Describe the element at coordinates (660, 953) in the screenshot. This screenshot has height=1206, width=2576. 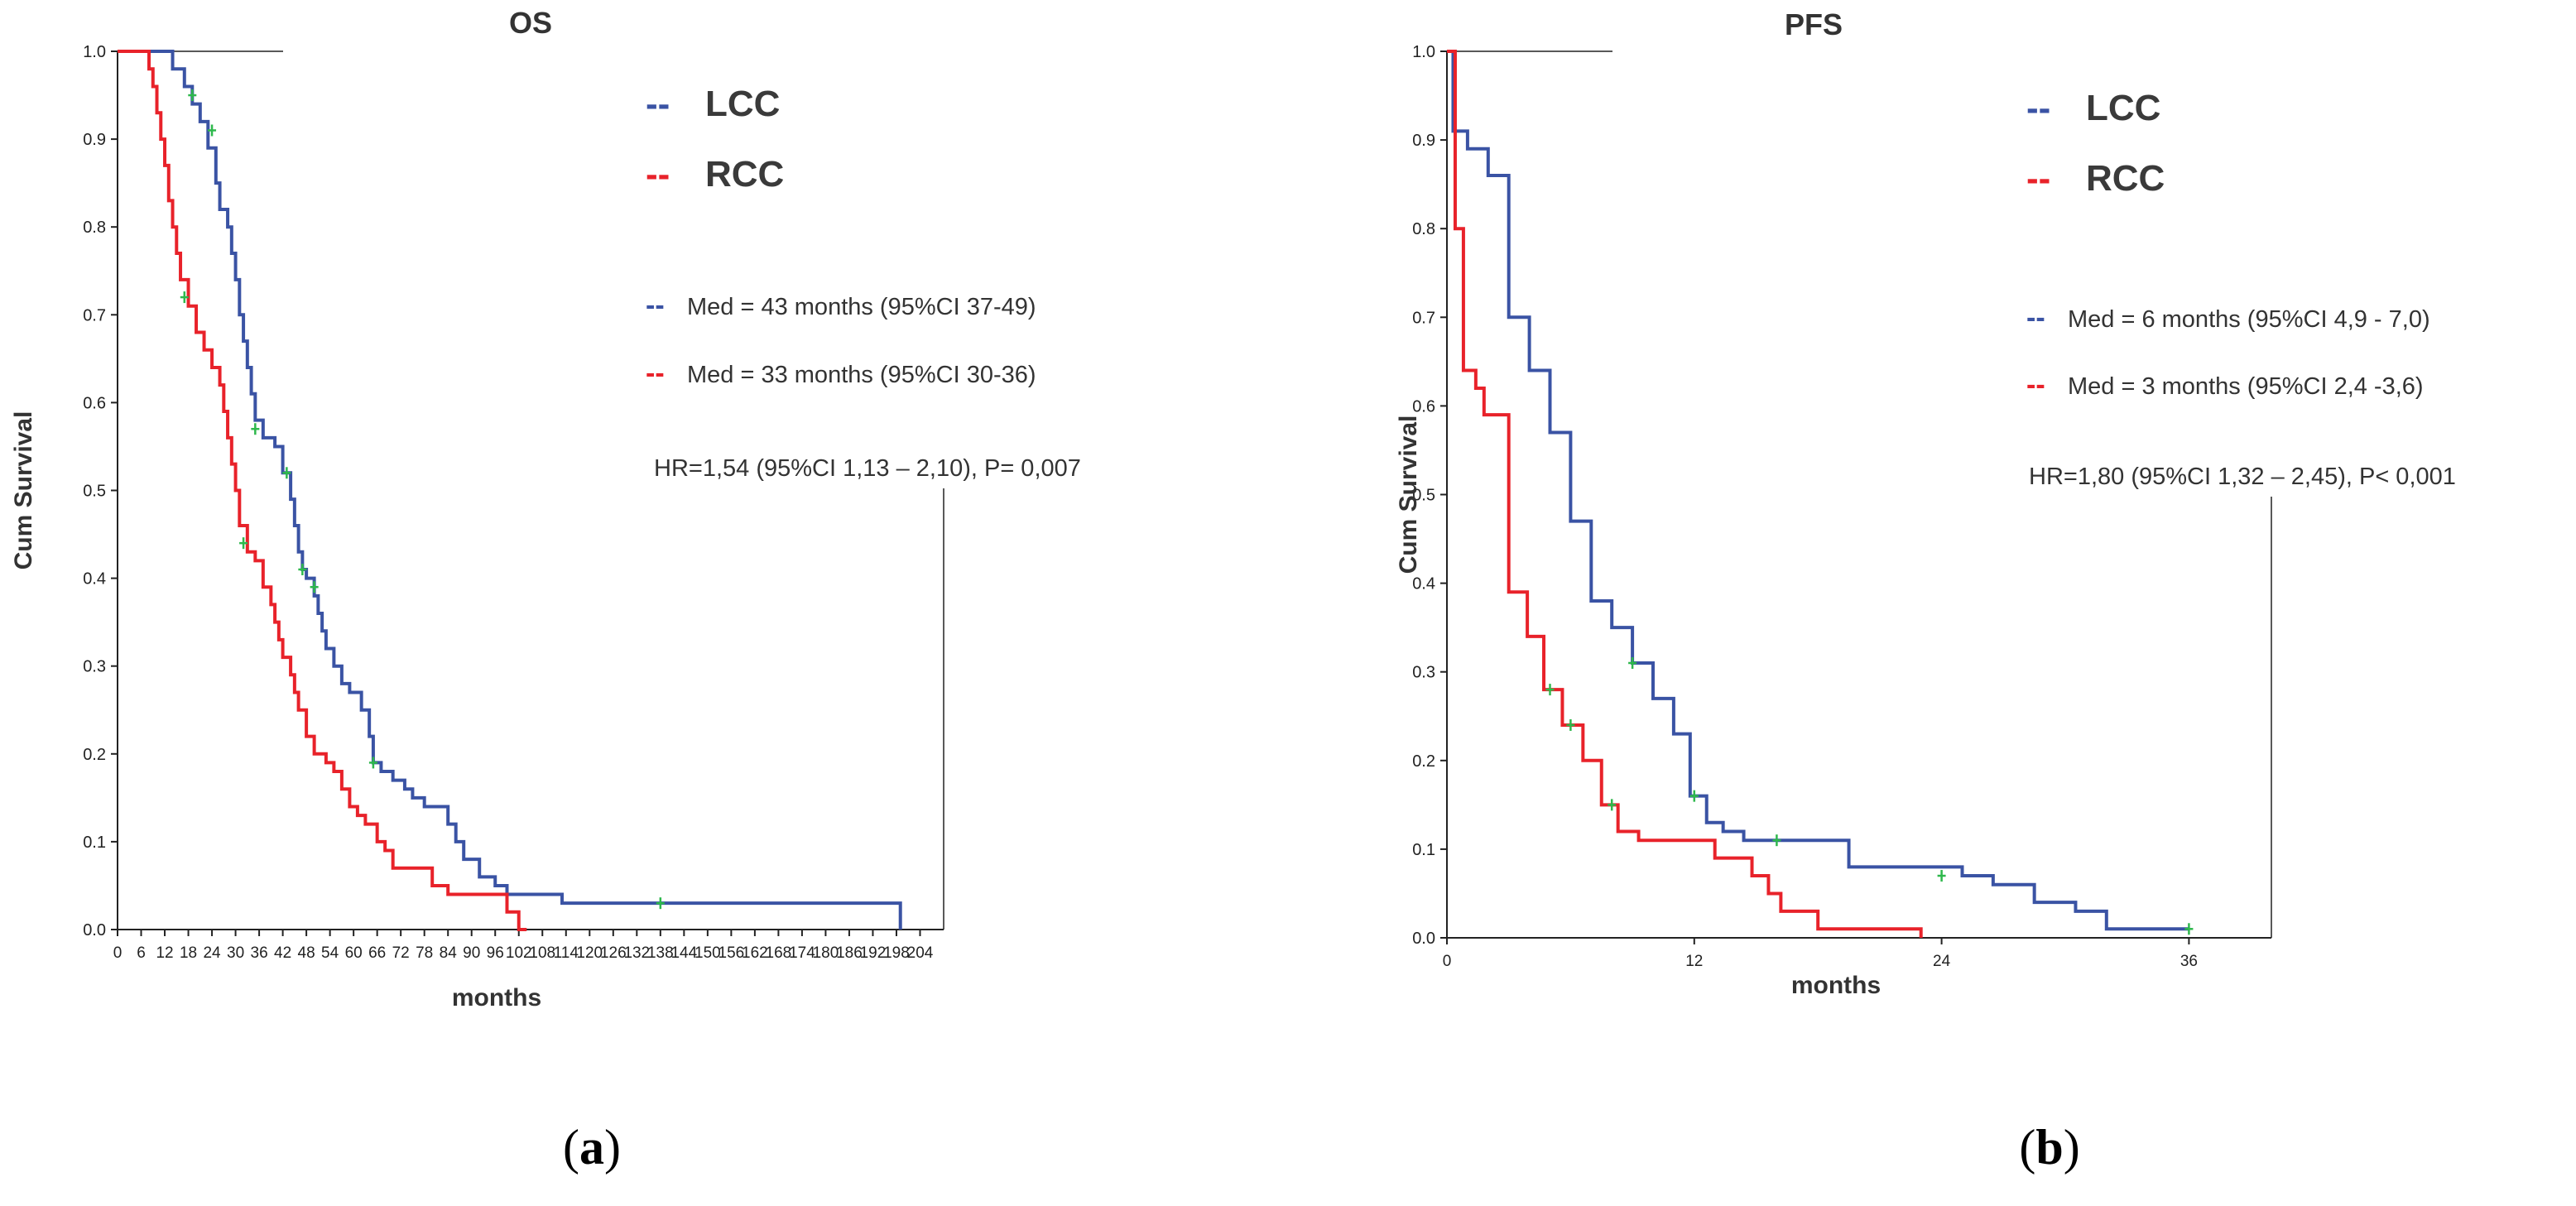
I see `x-tick-label: 138` at that location.